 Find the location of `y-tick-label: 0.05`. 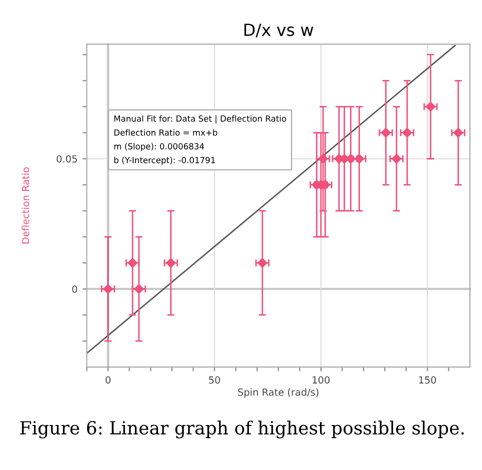

y-tick-label: 0.05 is located at coordinates (66, 159).